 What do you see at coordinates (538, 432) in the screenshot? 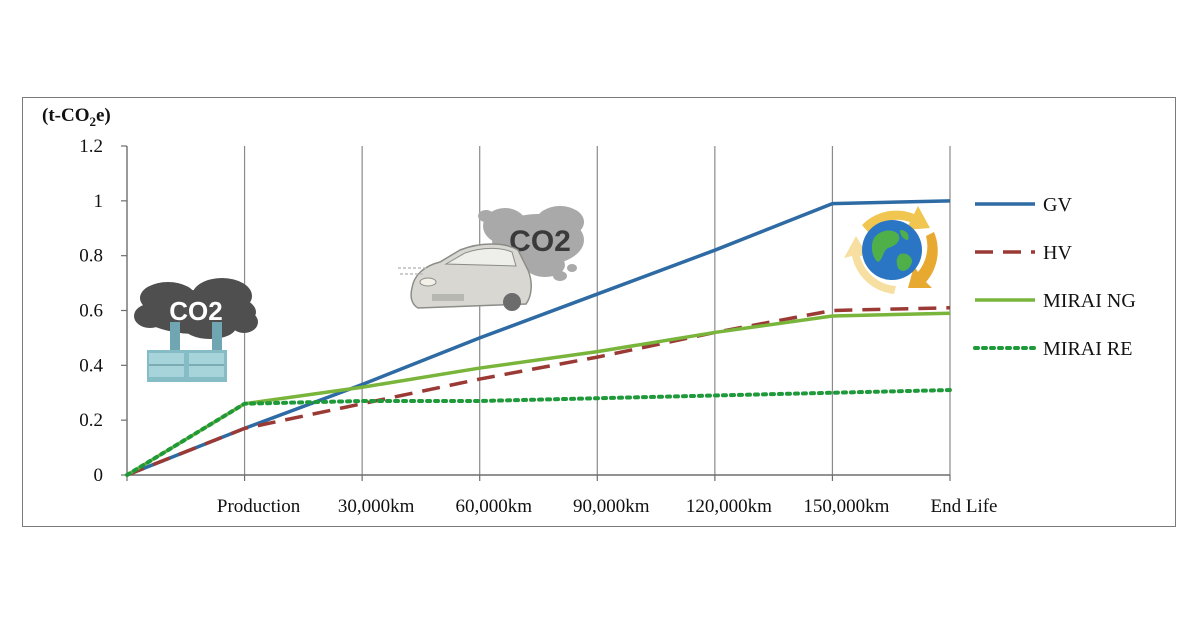
I see `series-line-mirai-re` at bounding box center [538, 432].